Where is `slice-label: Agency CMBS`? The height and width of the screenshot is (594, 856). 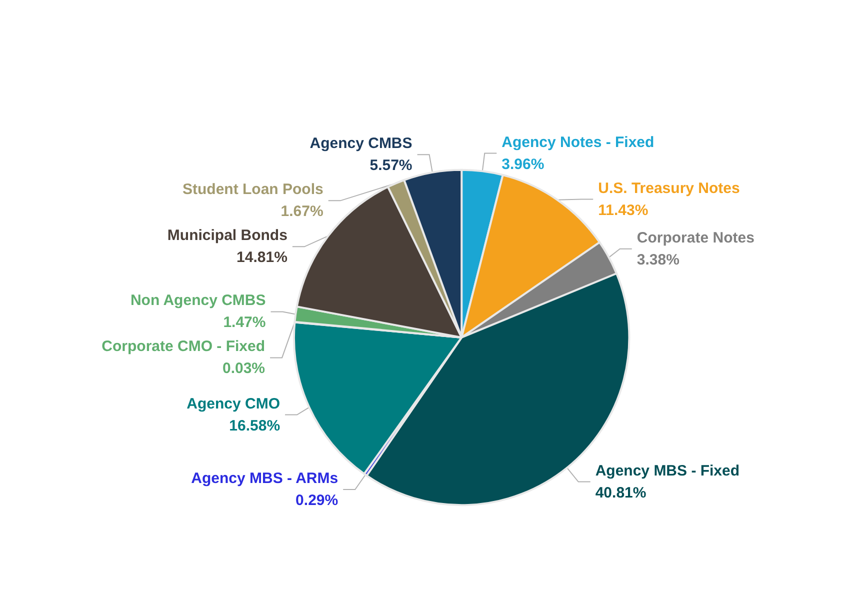
slice-label: Agency CMBS is located at coordinates (361, 143).